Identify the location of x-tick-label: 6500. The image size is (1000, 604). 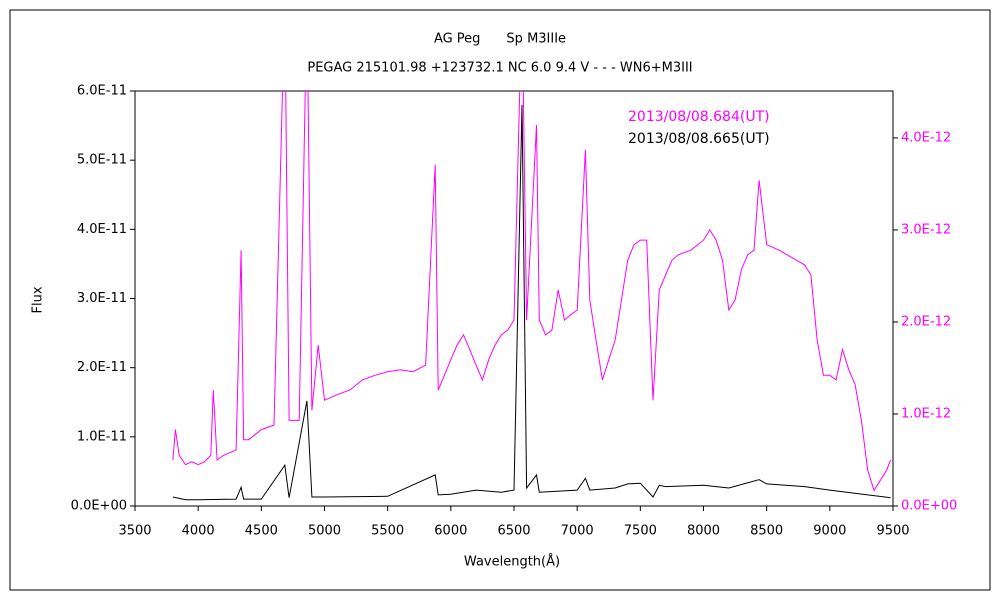
(513, 531).